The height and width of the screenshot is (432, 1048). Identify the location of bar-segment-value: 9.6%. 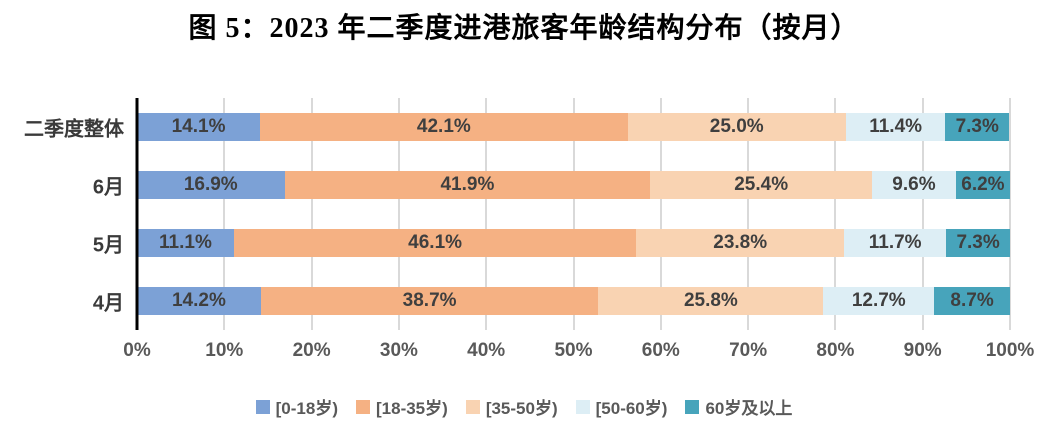
(914, 184).